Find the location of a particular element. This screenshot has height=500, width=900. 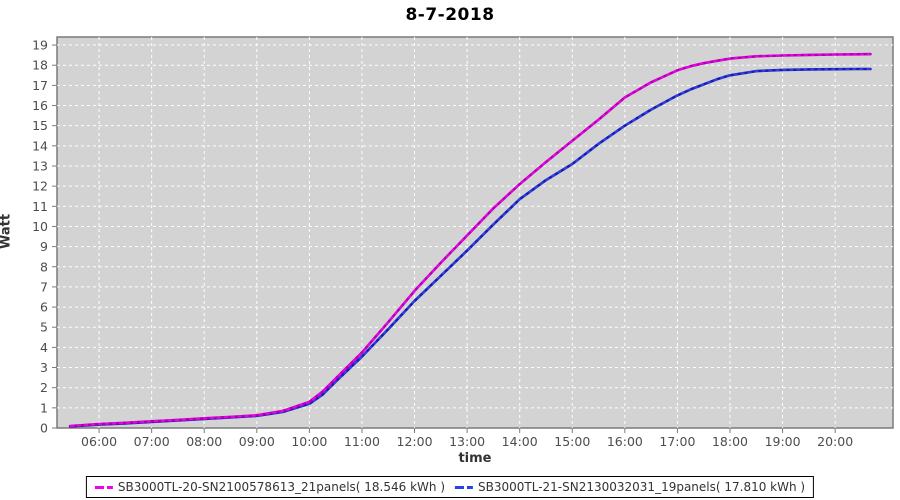

svg-text: 0 is located at coordinates (44, 428).